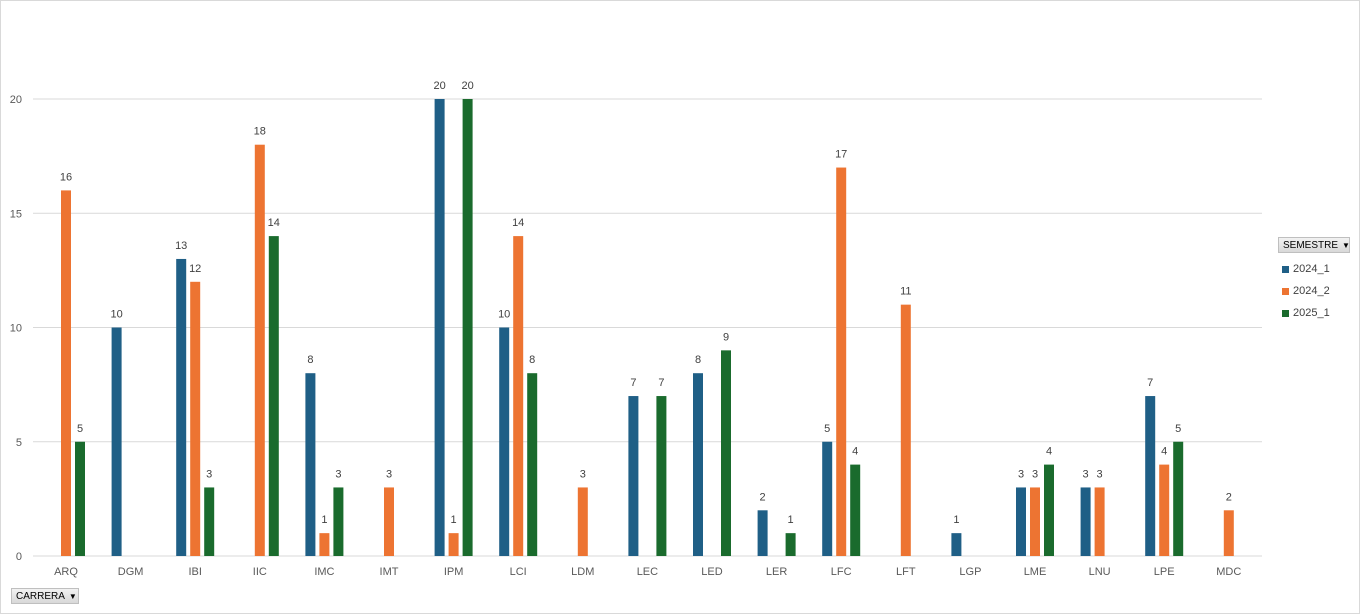 The height and width of the screenshot is (614, 1360). What do you see at coordinates (711, 572) in the screenshot?
I see `x-tick-label: LED` at bounding box center [711, 572].